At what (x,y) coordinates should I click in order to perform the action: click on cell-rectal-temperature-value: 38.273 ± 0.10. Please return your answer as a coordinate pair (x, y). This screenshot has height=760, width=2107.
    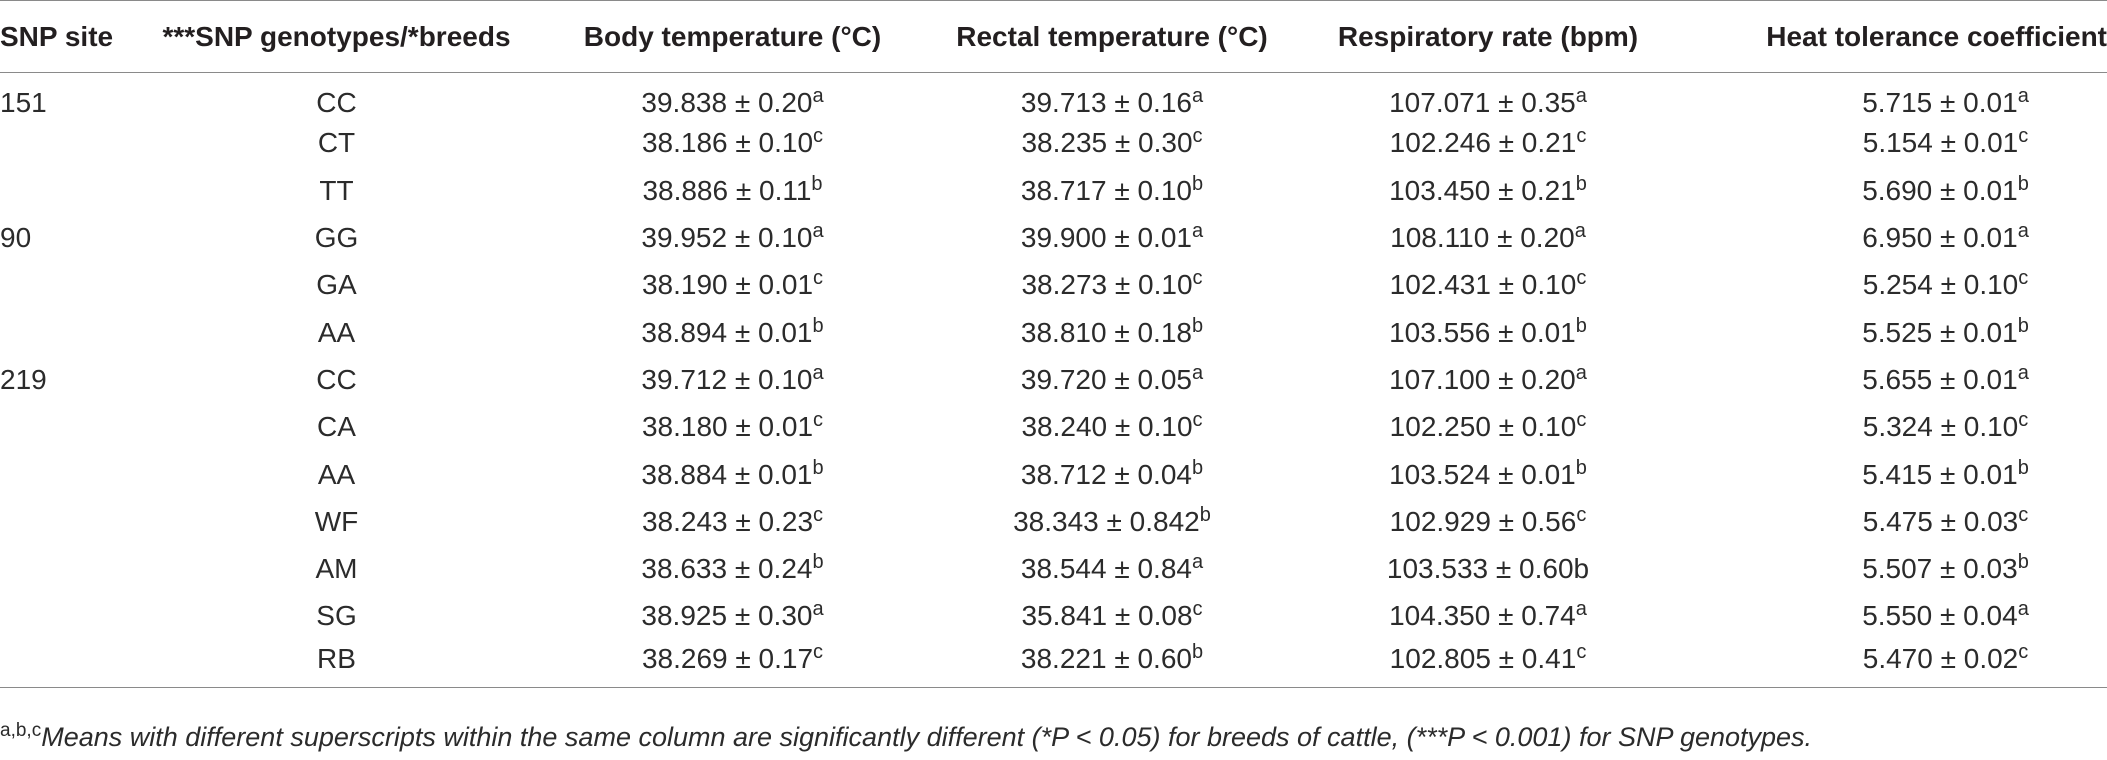
    Looking at the image, I should click on (1107, 285).